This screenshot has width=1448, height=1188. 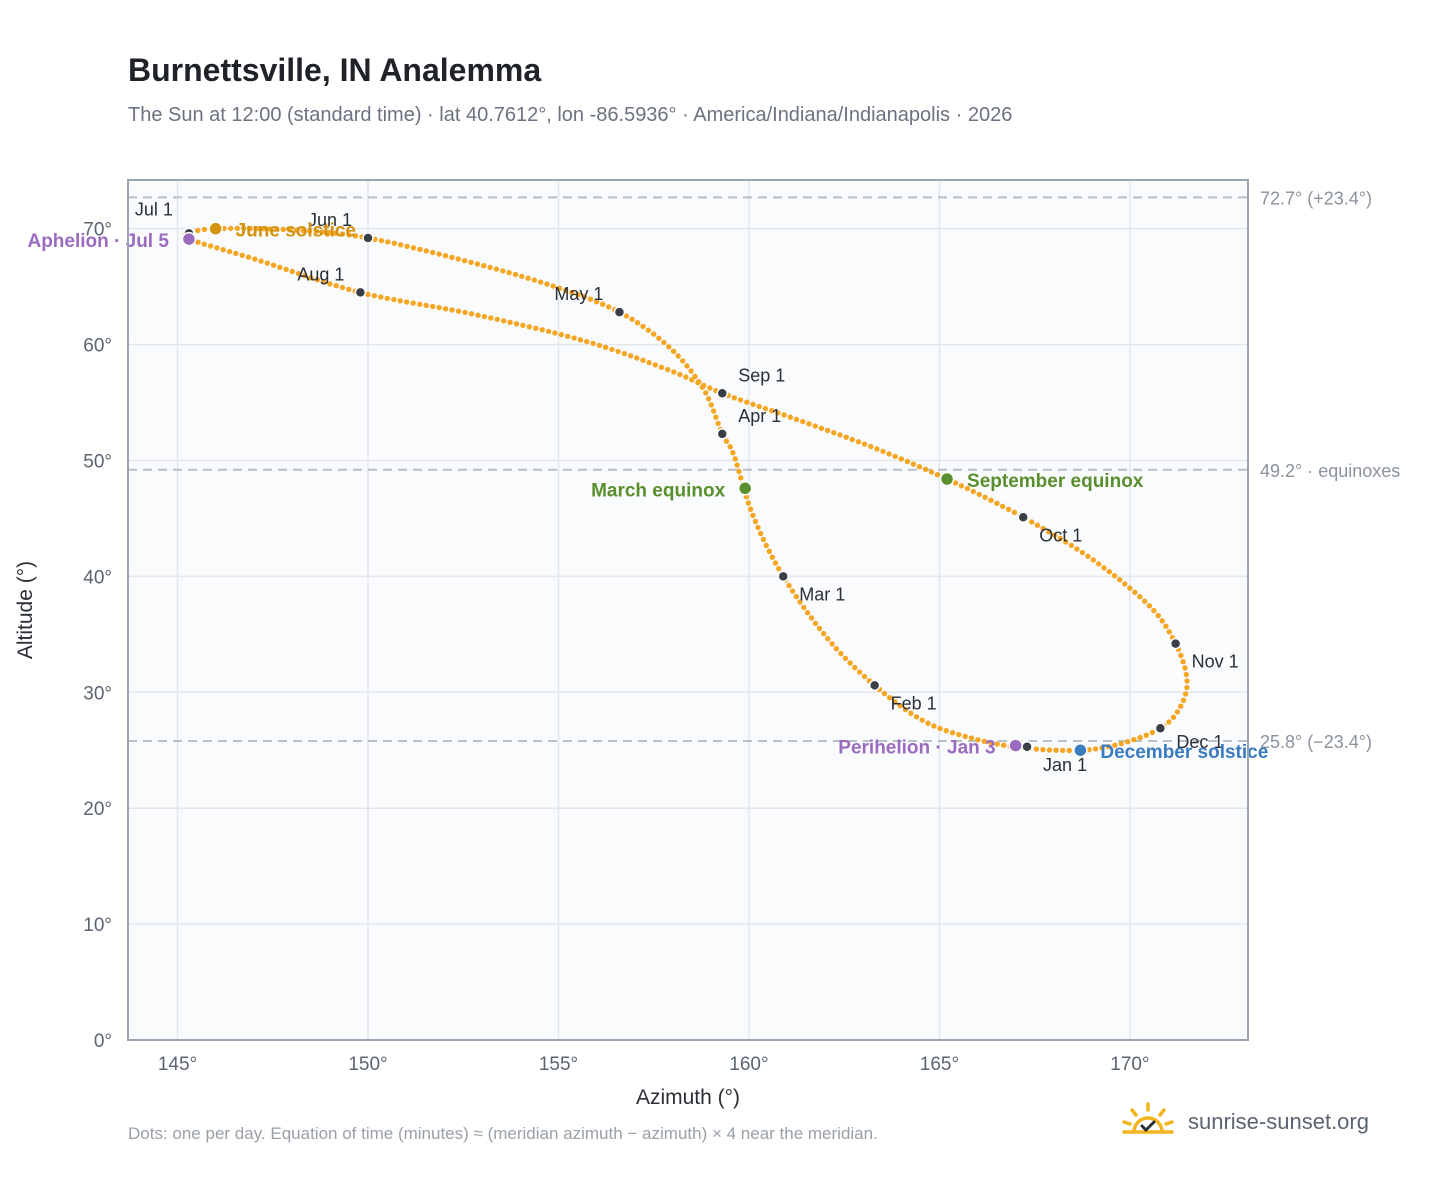 What do you see at coordinates (25, 610) in the screenshot?
I see `y-axis-title: Altitude (°)` at bounding box center [25, 610].